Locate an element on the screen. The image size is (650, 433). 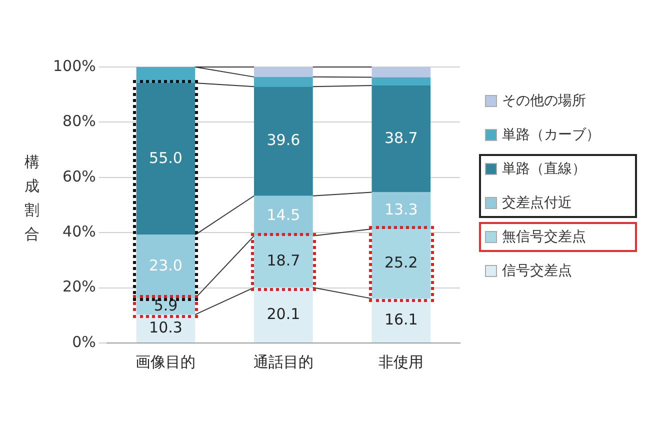
data-label: 55.0 is located at coordinates (165, 157).